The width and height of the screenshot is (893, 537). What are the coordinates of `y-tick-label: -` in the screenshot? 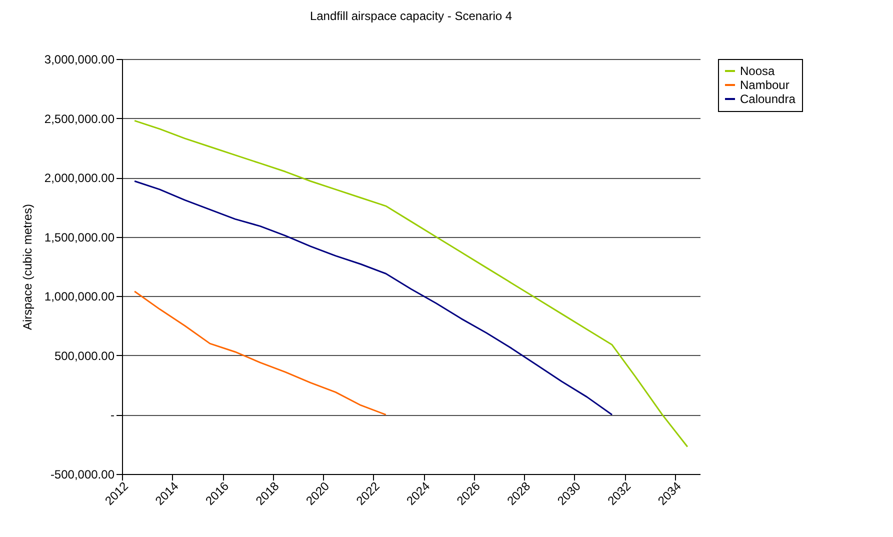 It's located at (112, 415).